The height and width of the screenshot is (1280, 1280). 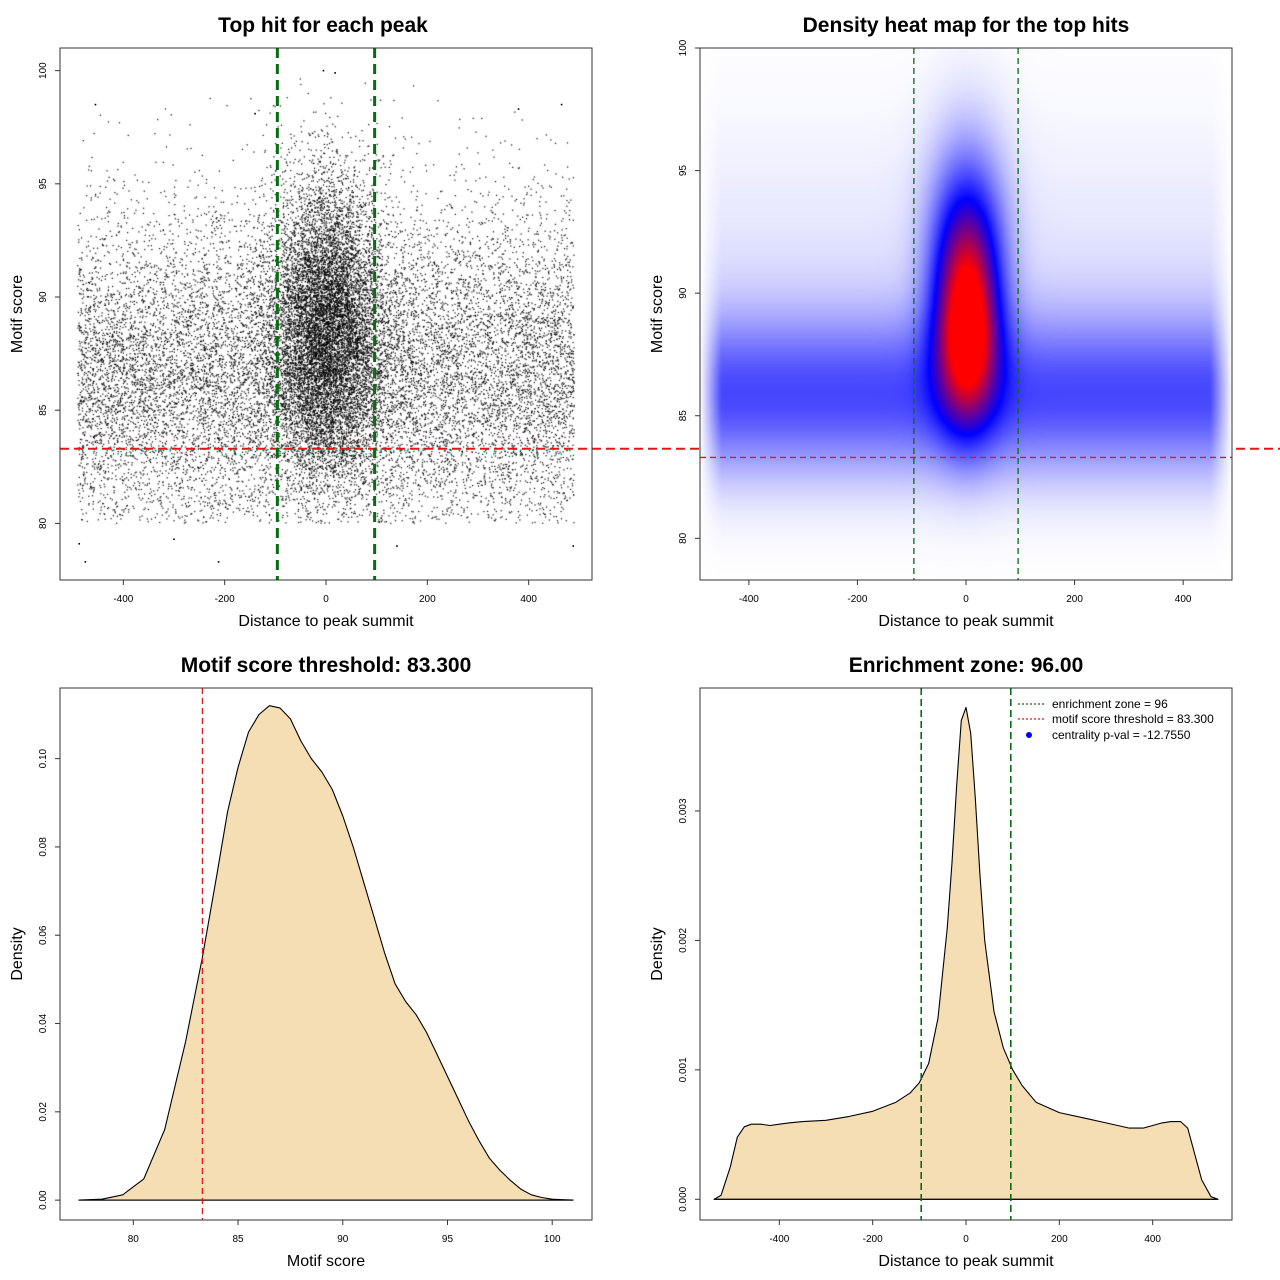 I want to click on legend-zone-label: enrichment zone = 96, so click(x=1110, y=704).